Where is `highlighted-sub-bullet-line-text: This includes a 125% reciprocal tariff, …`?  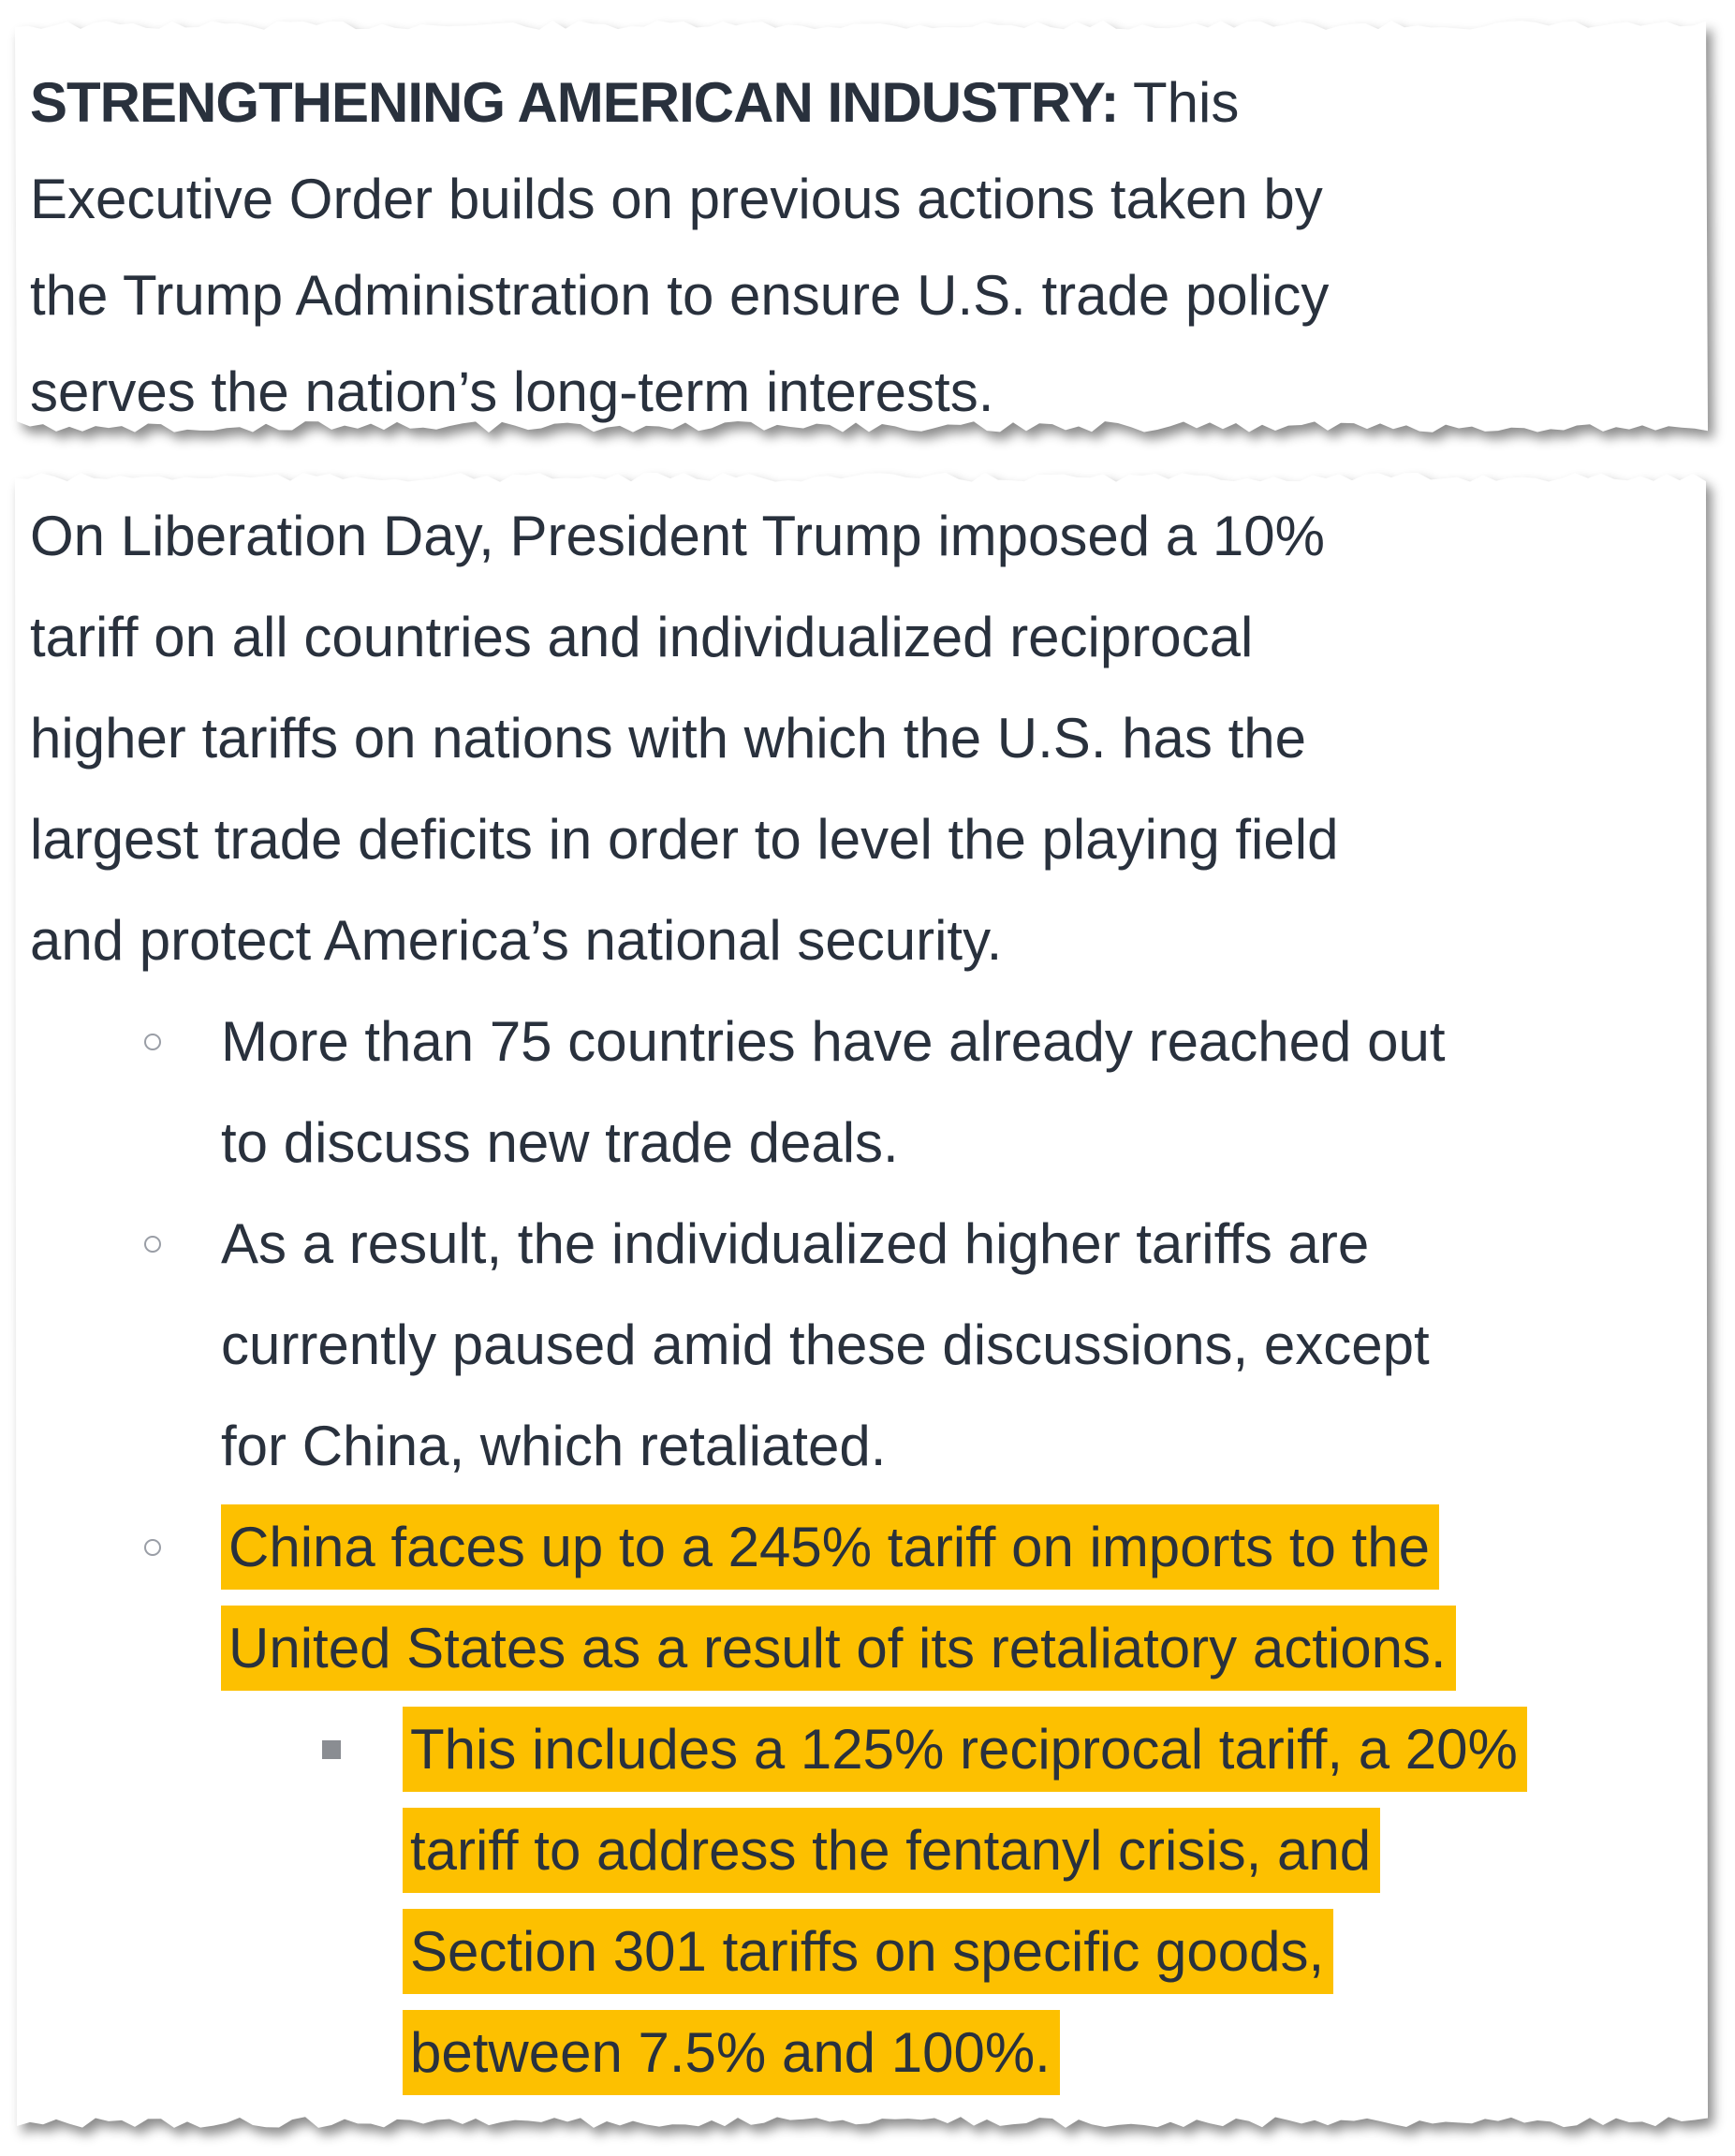
highlighted-sub-bullet-line-text: This includes a 125% reciprocal tariff, … is located at coordinates (965, 1749).